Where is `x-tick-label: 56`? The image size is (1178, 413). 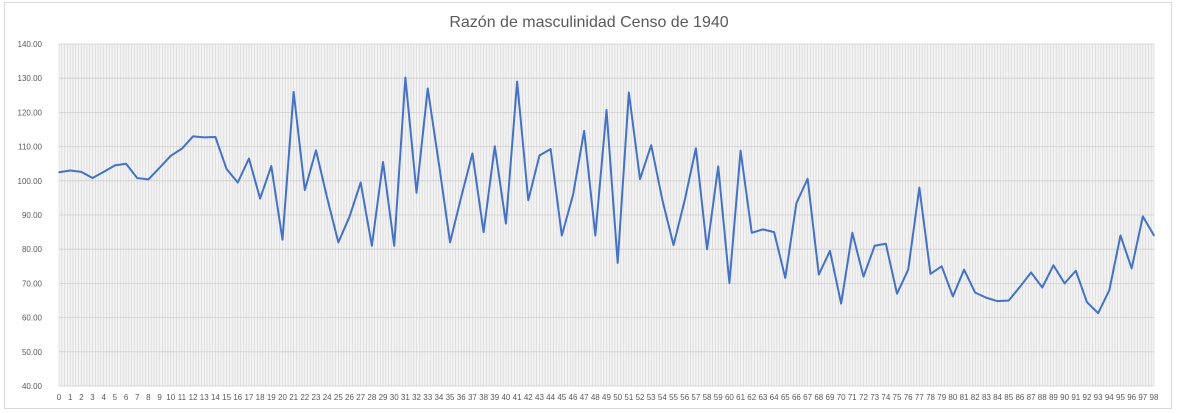 x-tick-label: 56 is located at coordinates (684, 397).